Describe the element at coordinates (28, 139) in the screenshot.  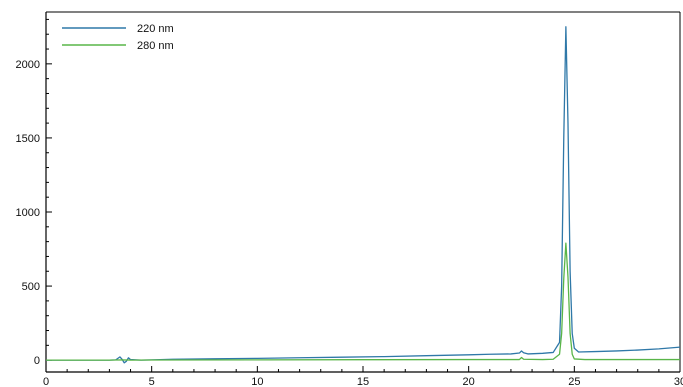
I see `y-tick-label: 1500` at that location.